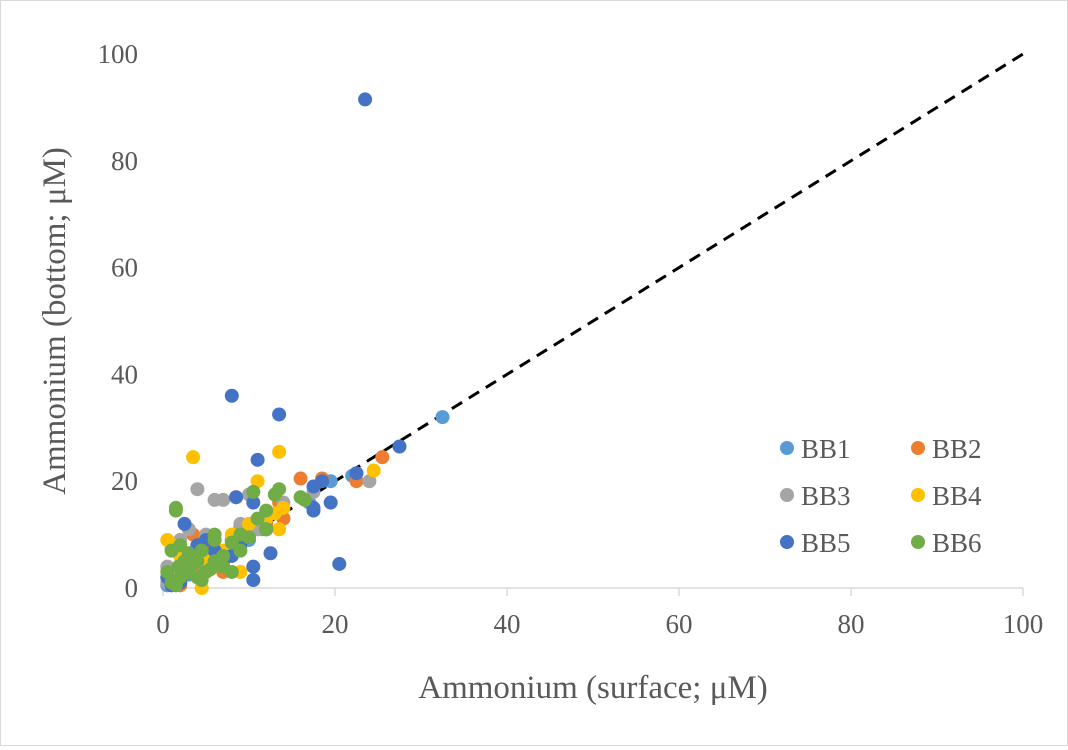  What do you see at coordinates (163, 624) in the screenshot?
I see `x-tick-label: 0` at bounding box center [163, 624].